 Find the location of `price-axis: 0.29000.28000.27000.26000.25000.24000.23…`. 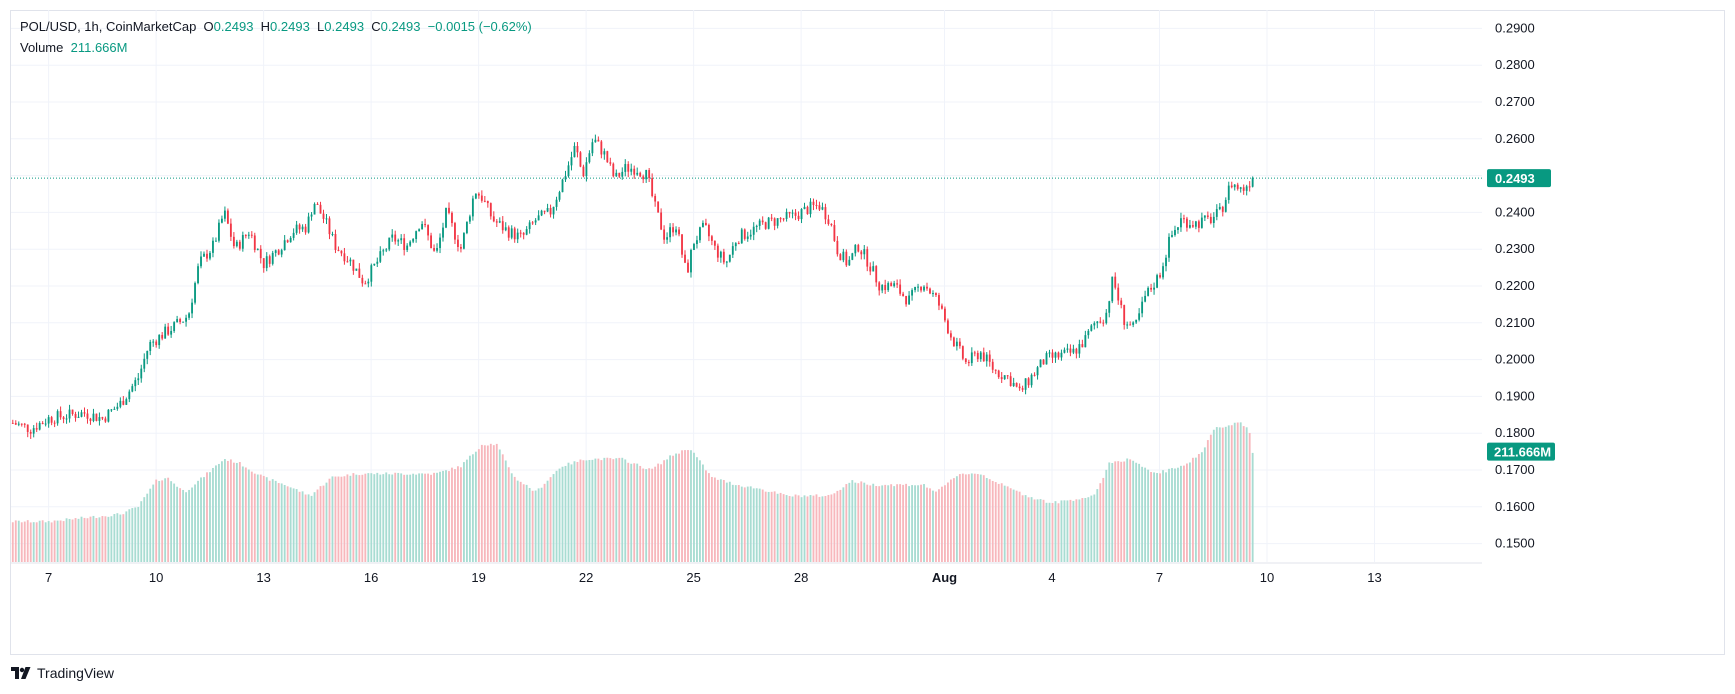

price-axis: 0.29000.28000.27000.26000.25000.24000.23… is located at coordinates (1515, 285).